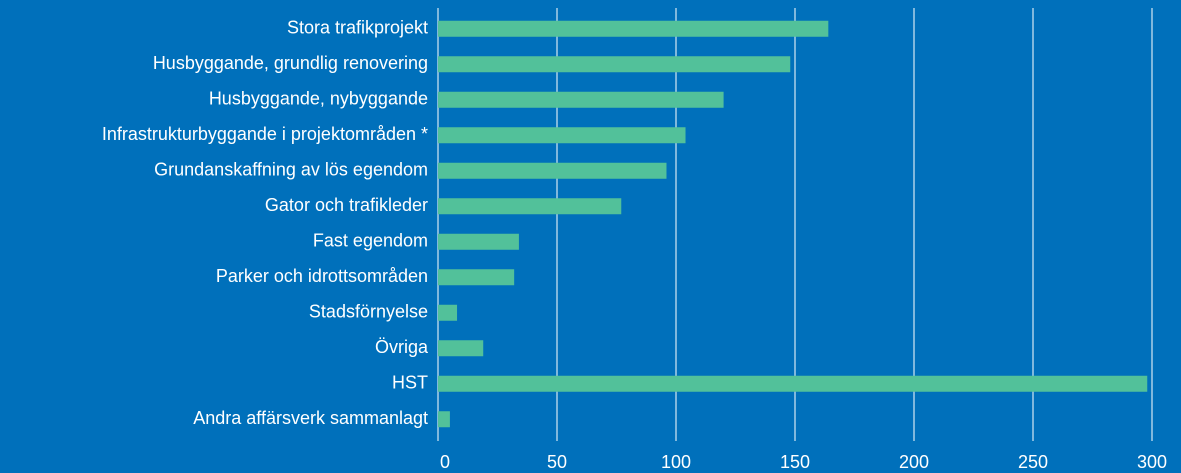  I want to click on y-tick-label: HST, so click(410, 383).